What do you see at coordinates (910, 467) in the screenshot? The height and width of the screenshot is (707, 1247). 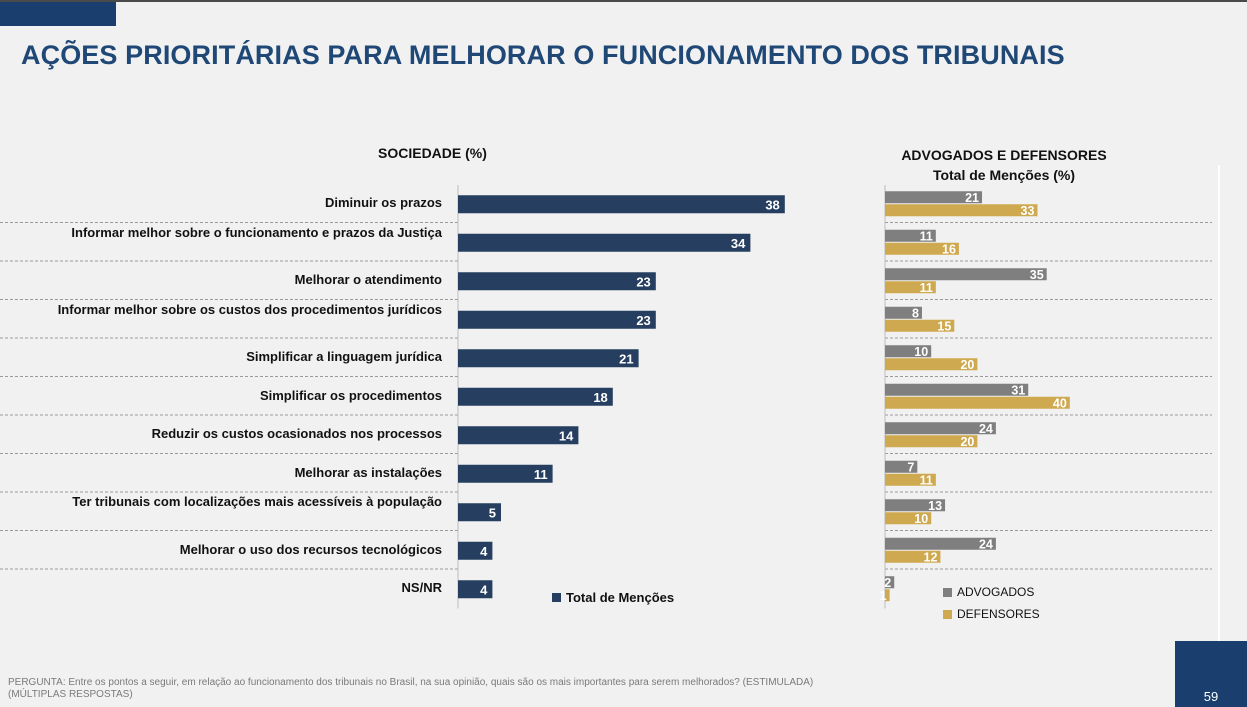 I see `advogados-bar-label: 7` at bounding box center [910, 467].